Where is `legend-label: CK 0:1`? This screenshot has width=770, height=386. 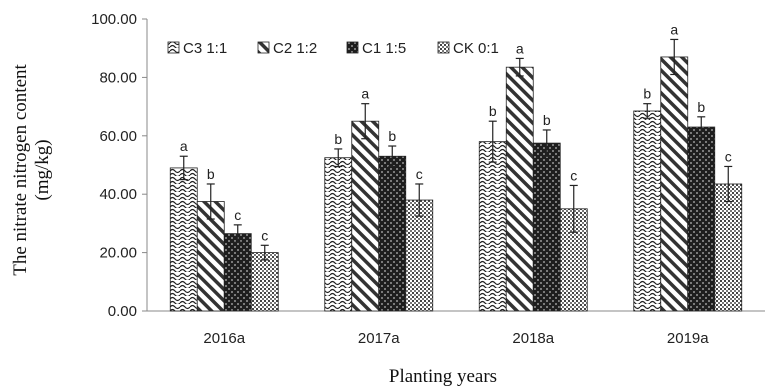 legend-label: CK 0:1 is located at coordinates (476, 48).